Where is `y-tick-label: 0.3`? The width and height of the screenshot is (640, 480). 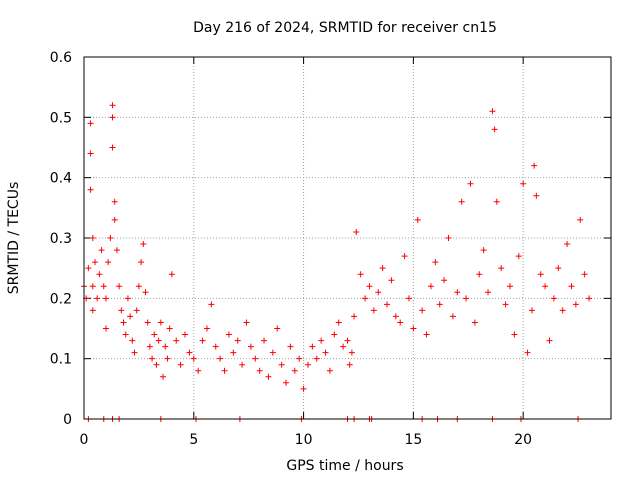
y-tick-label: 0.3 is located at coordinates (61, 239).